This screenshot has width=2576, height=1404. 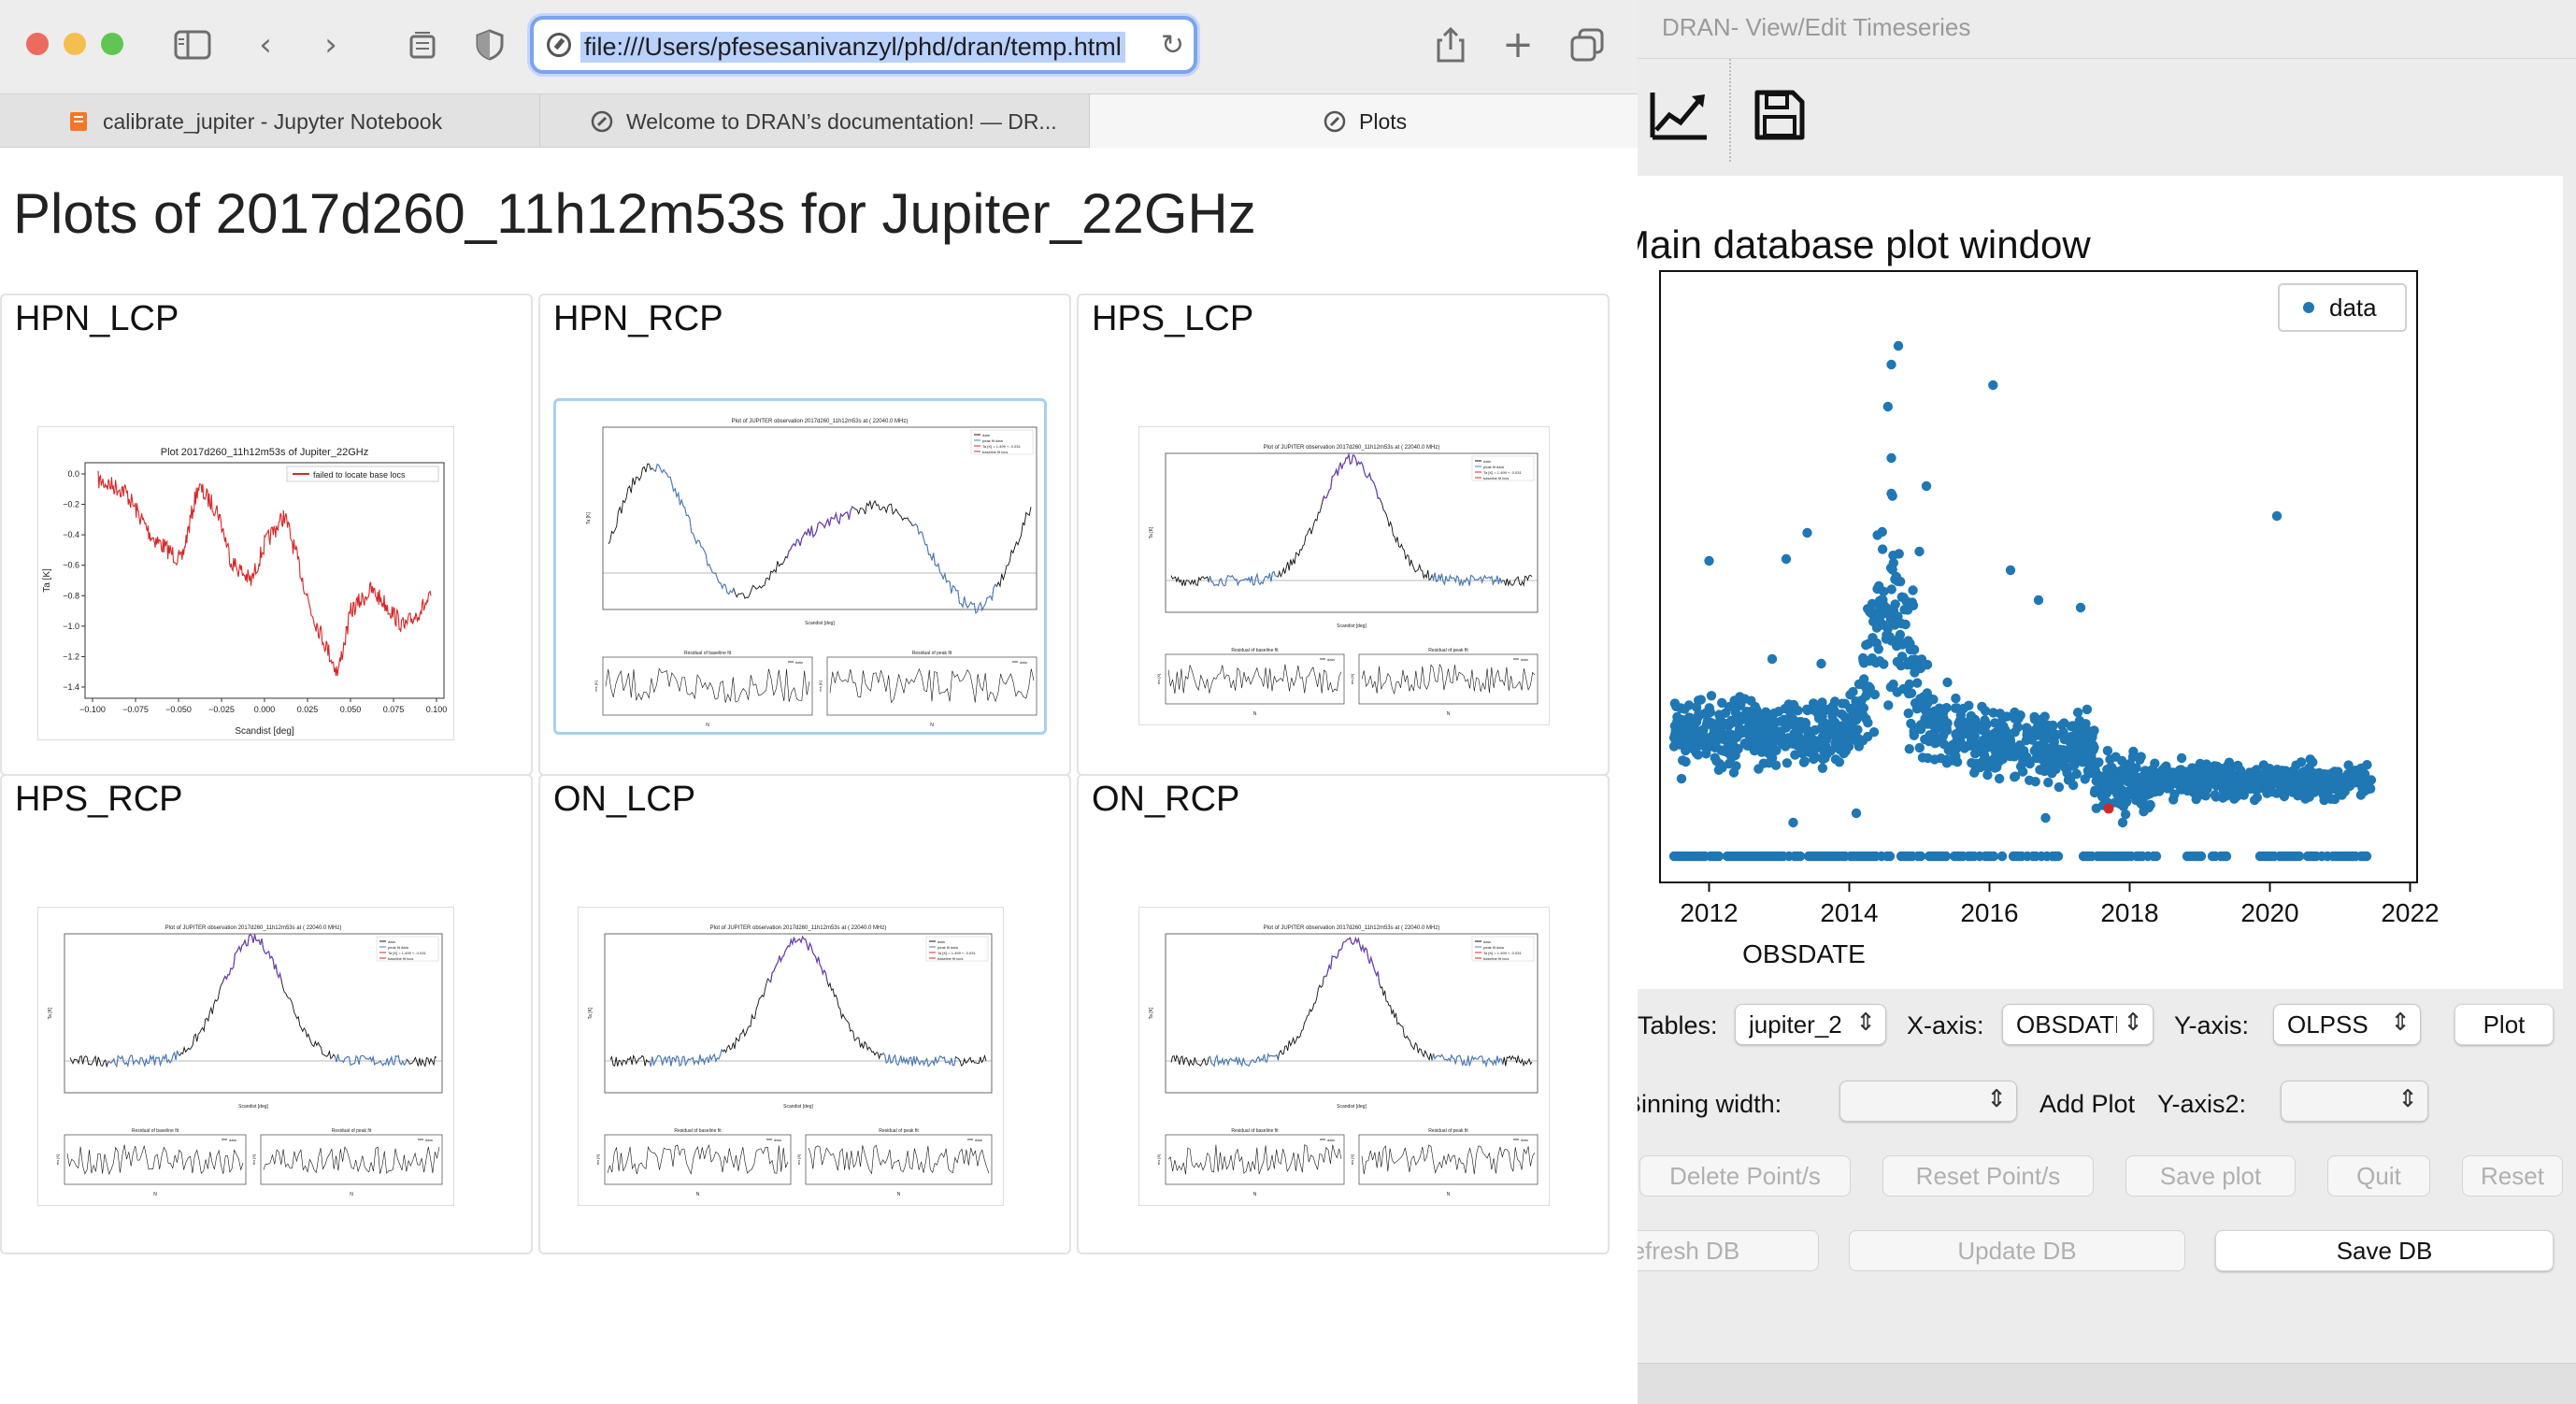 I want to click on sidebar-toggle-icon, so click(x=192, y=44).